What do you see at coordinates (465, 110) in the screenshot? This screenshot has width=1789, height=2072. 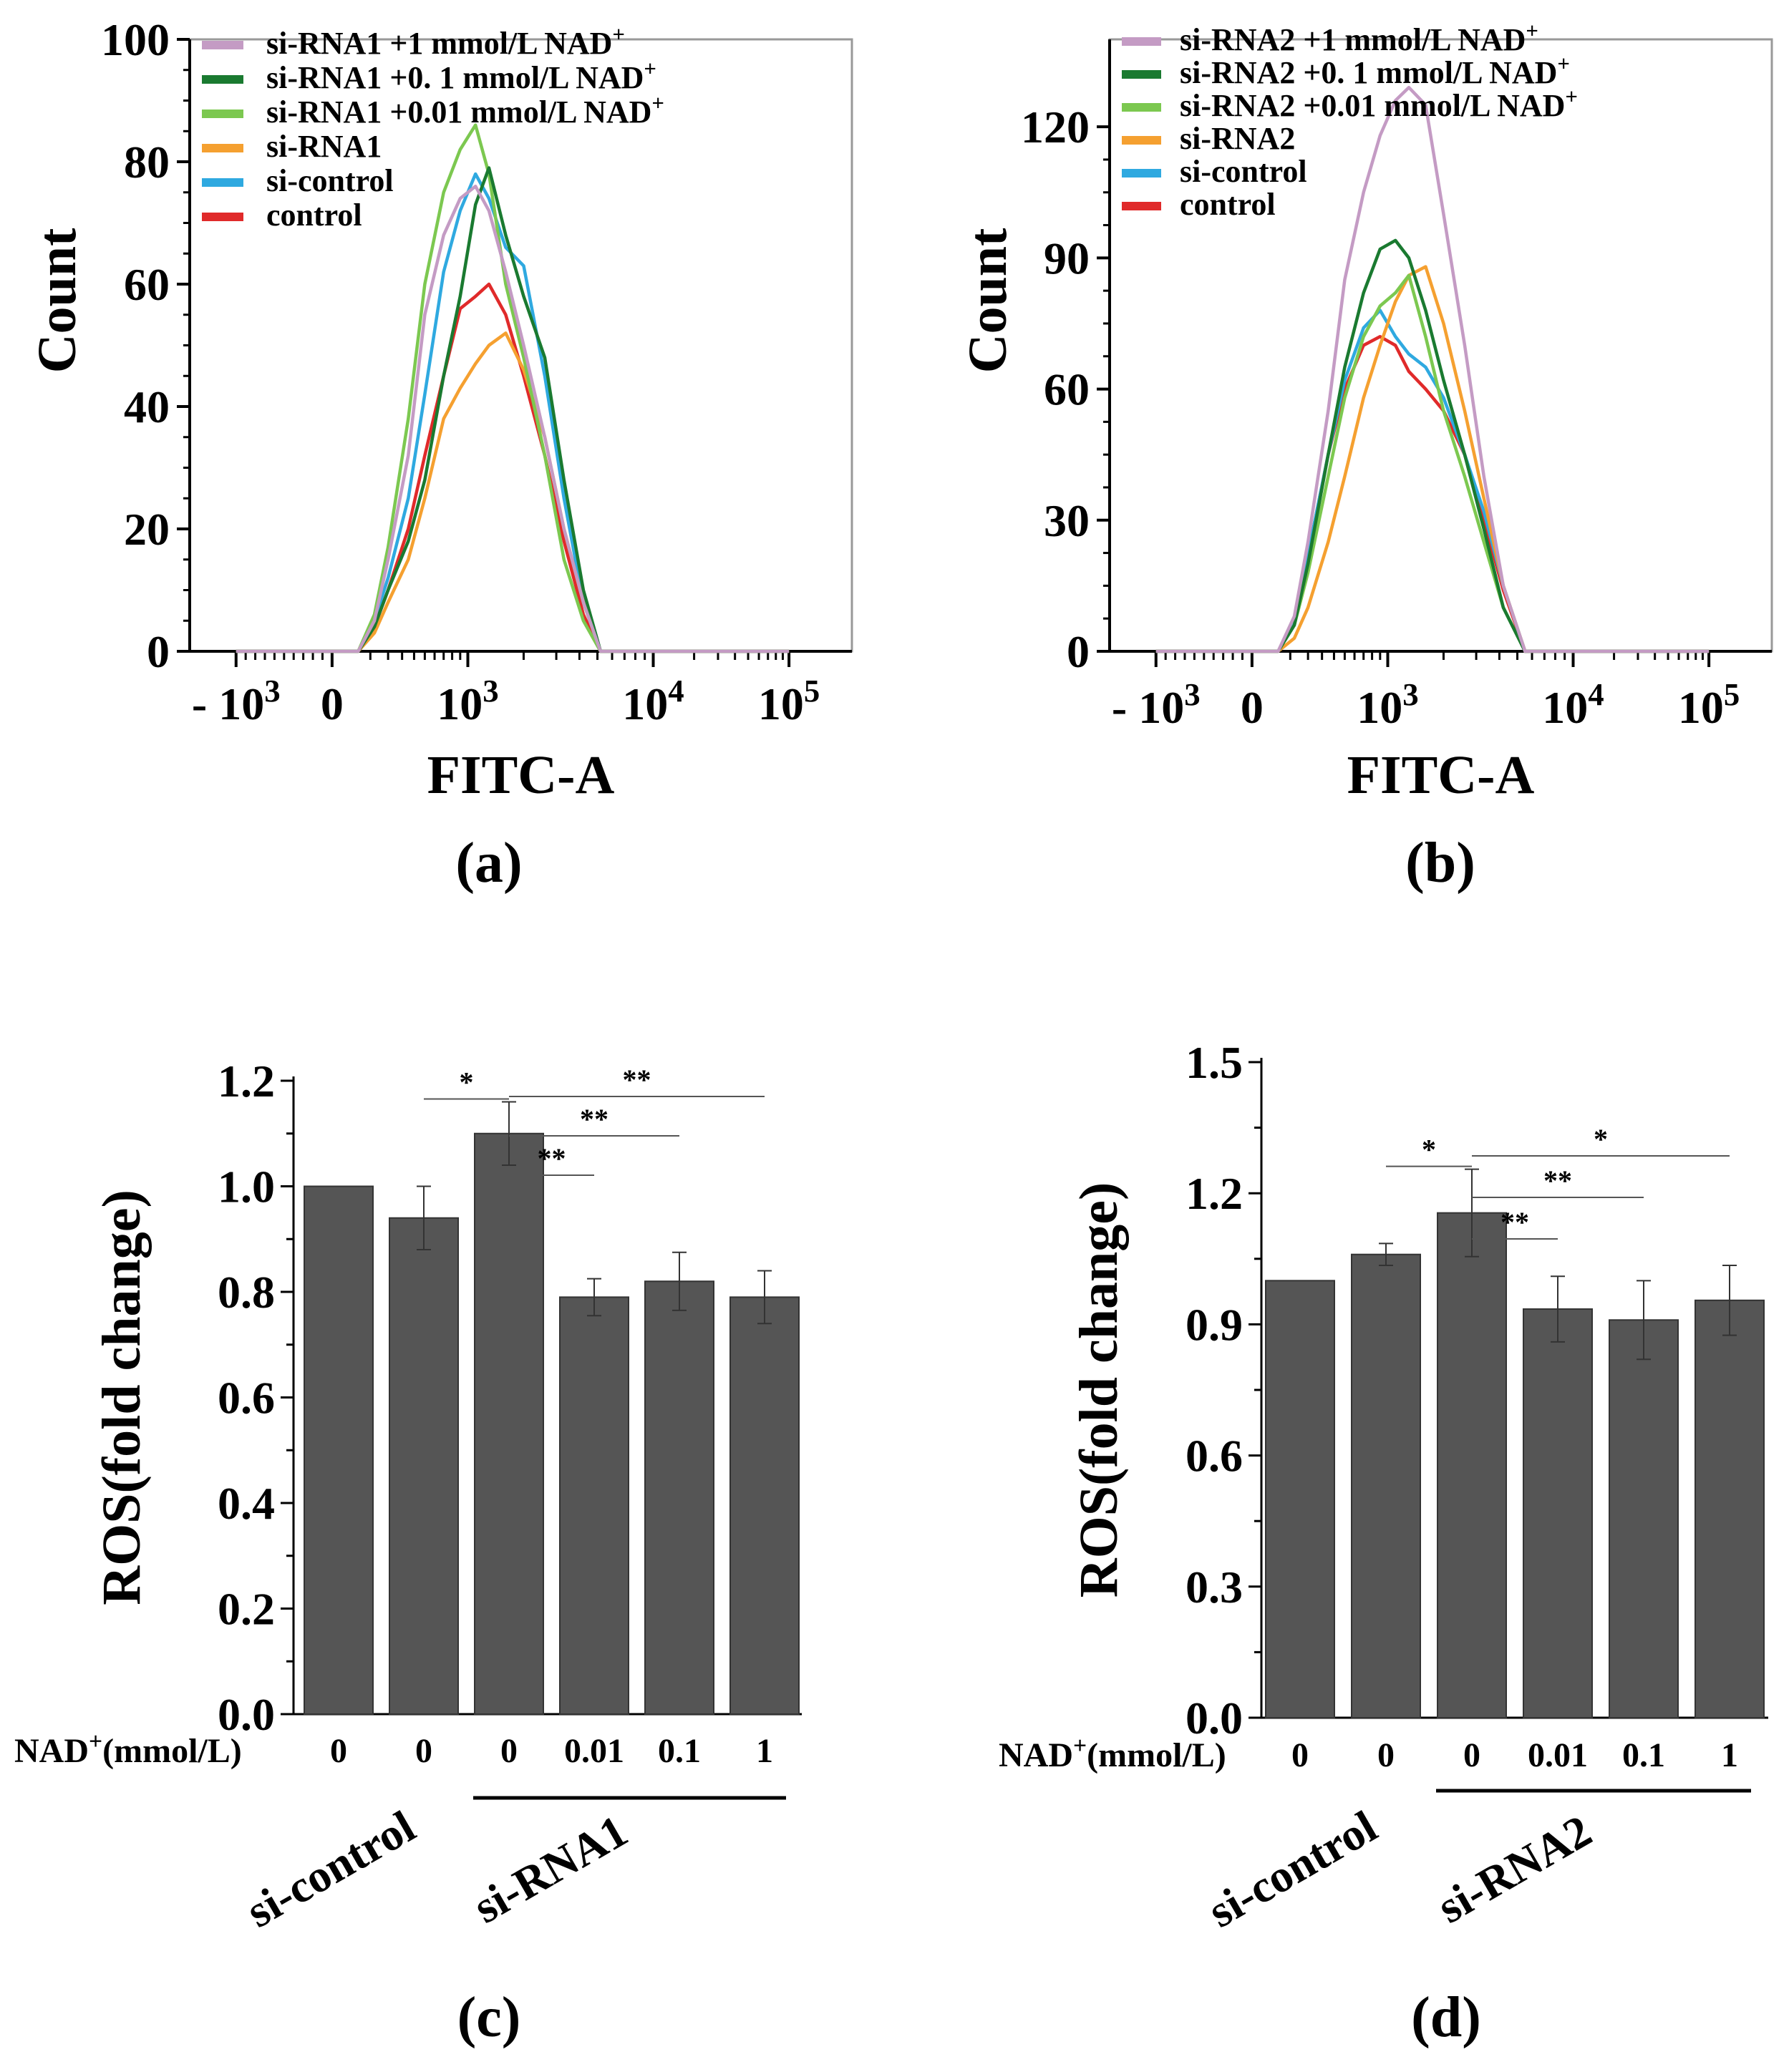 I see `legend-label: si-RNA1 +0.01 mmol/L NAD+` at bounding box center [465, 110].